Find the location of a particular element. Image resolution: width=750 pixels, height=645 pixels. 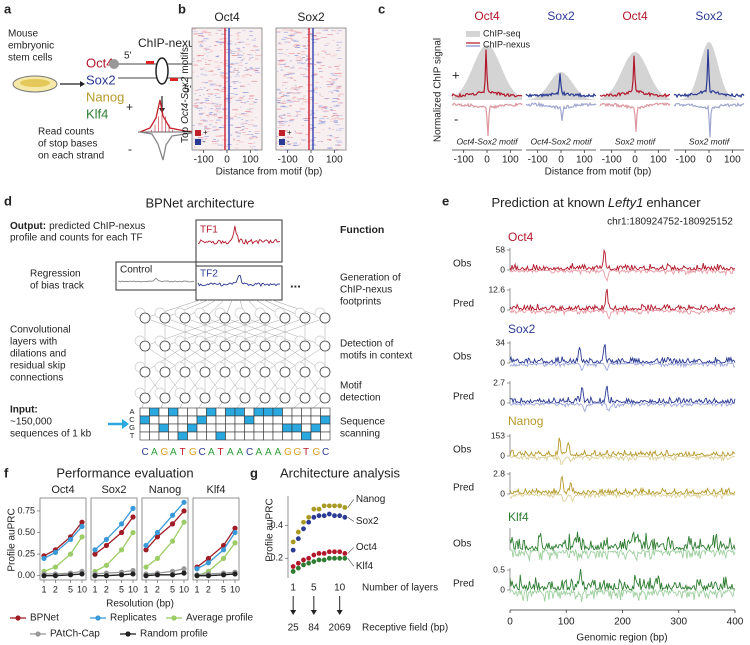

base-label: G is located at coordinates (132, 427).